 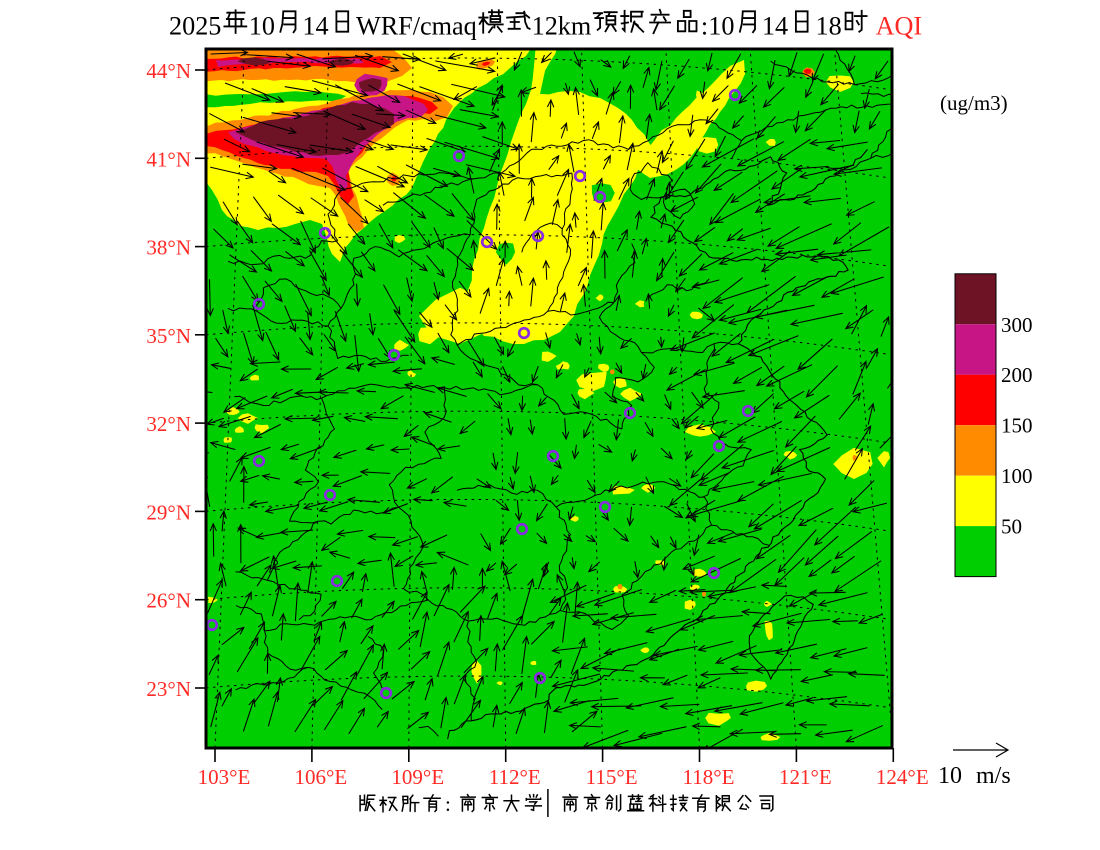 What do you see at coordinates (612, 777) in the screenshot?
I see `svg-text: 115°E` at bounding box center [612, 777].